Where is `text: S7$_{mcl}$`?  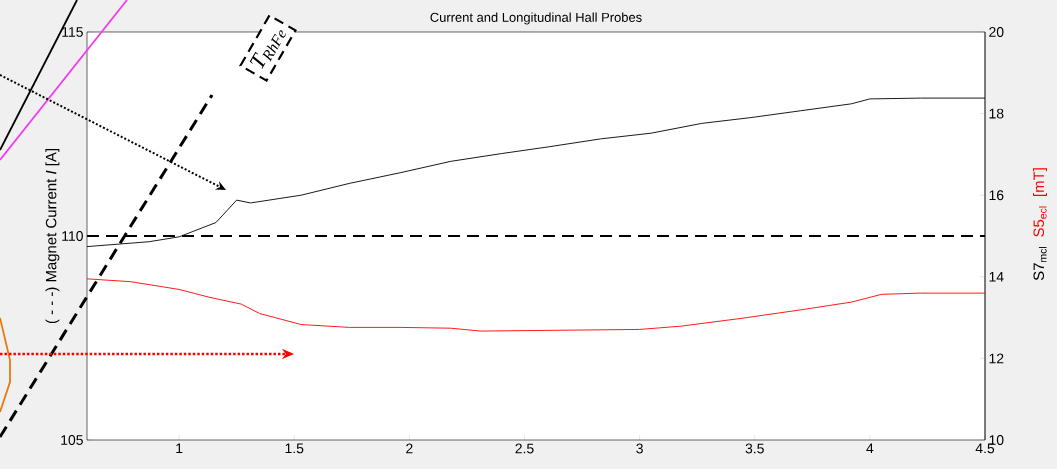 text: S7$_{mcl}$ is located at coordinates (1040, 263).